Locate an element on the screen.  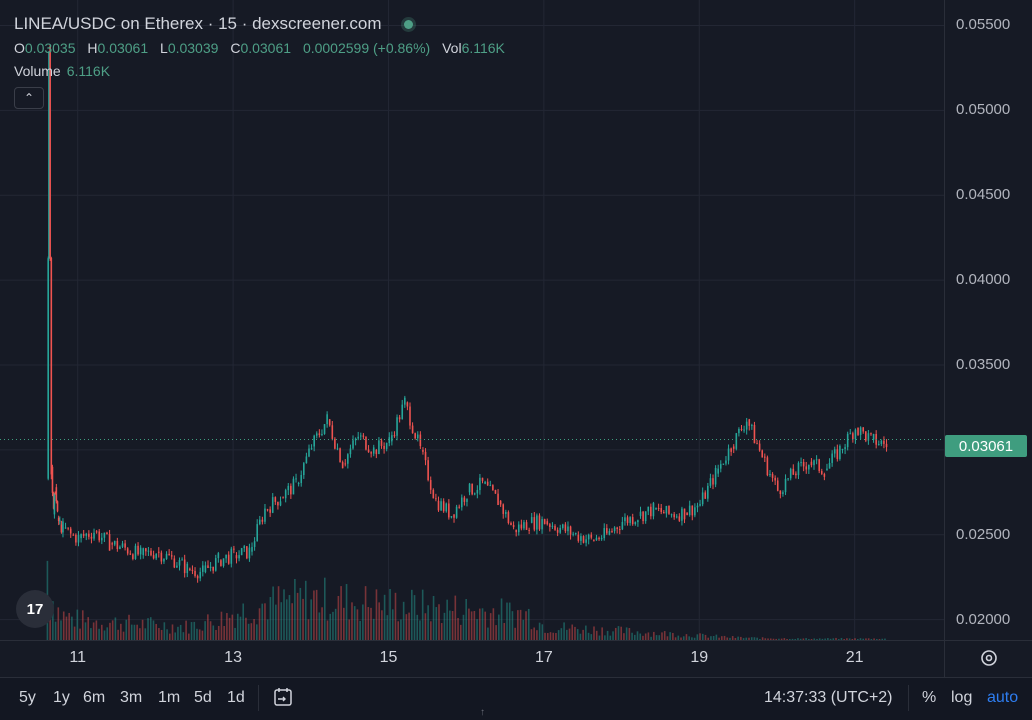
range-1d-button: 1d is located at coordinates (236, 697).